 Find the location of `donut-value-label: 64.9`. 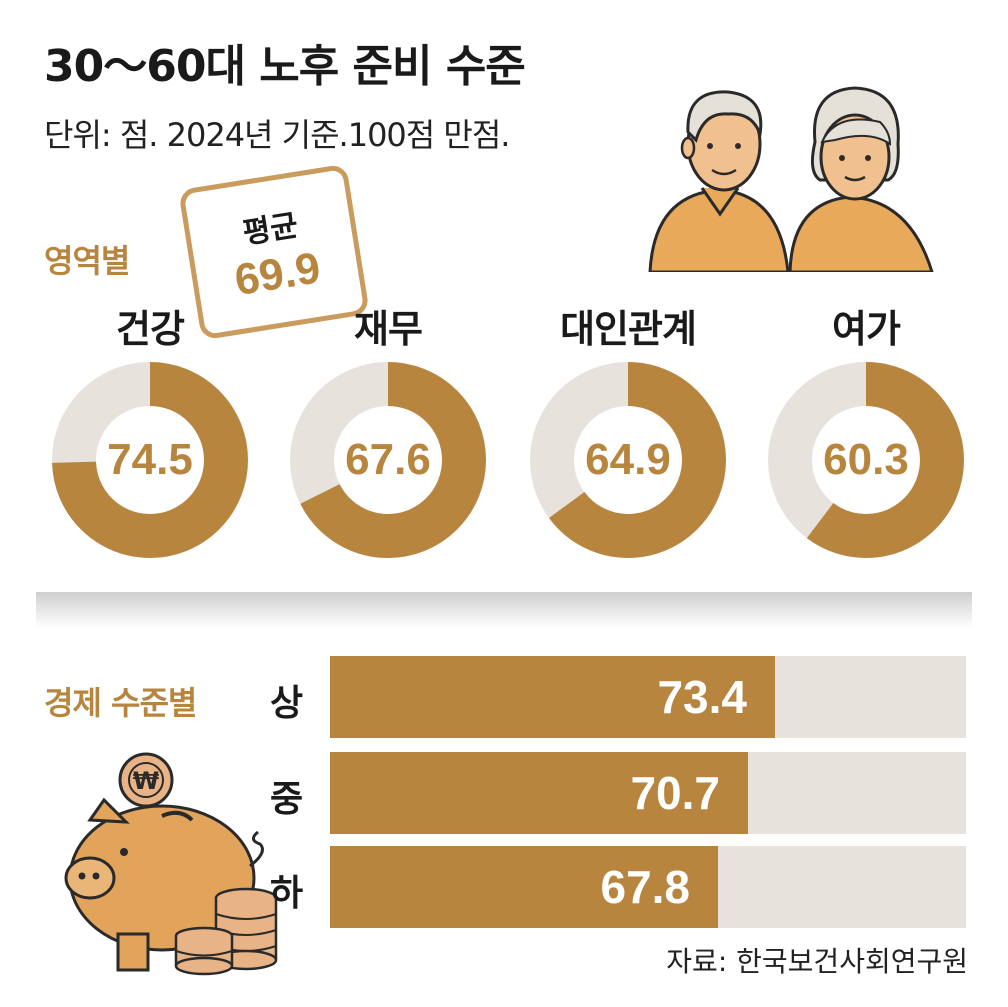

donut-value-label: 64.9 is located at coordinates (628, 459).